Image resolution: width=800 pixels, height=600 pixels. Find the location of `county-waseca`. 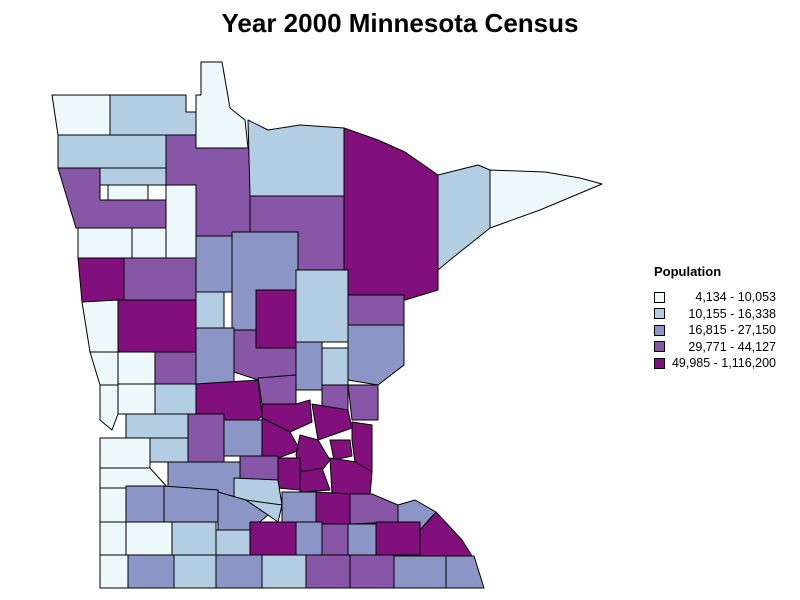

county-waseca is located at coordinates (309, 538).